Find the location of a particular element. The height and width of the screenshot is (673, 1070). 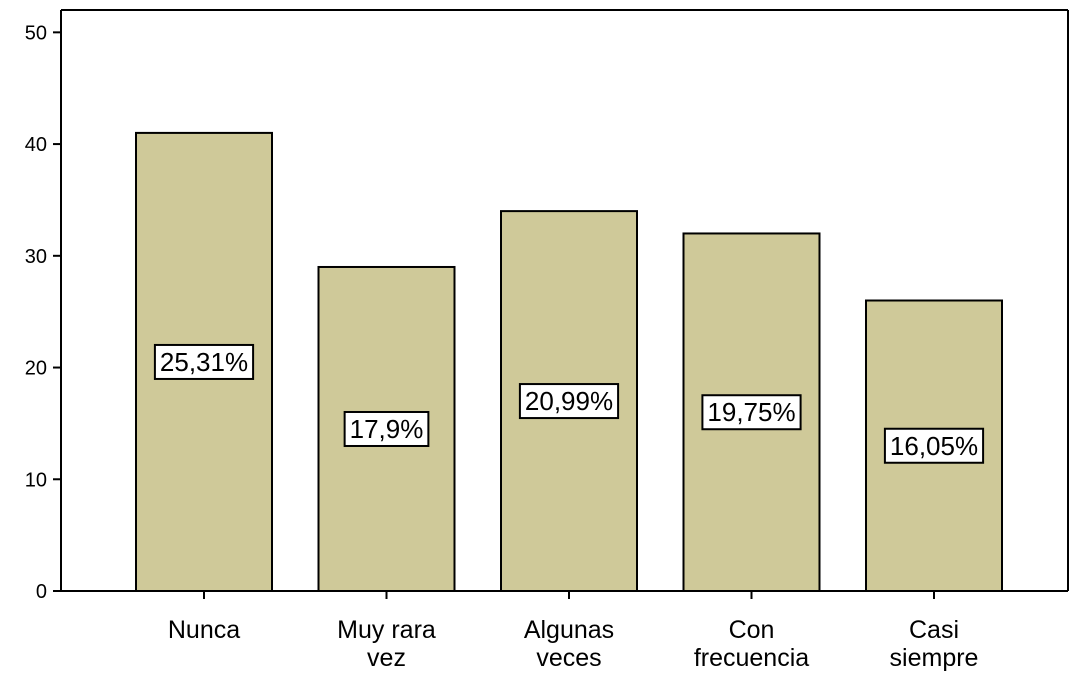

data-label: 17,9% is located at coordinates (386, 428).